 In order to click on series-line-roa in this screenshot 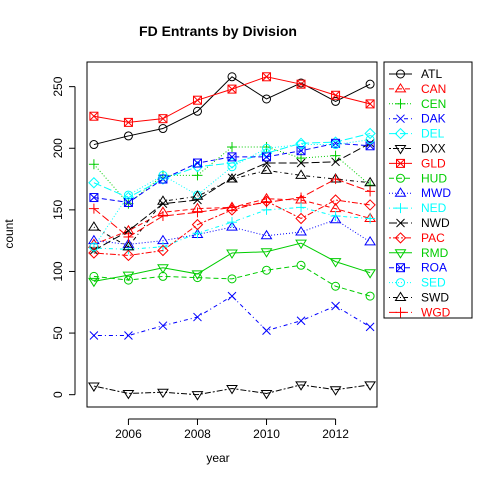, I will do `click(232, 172)`.